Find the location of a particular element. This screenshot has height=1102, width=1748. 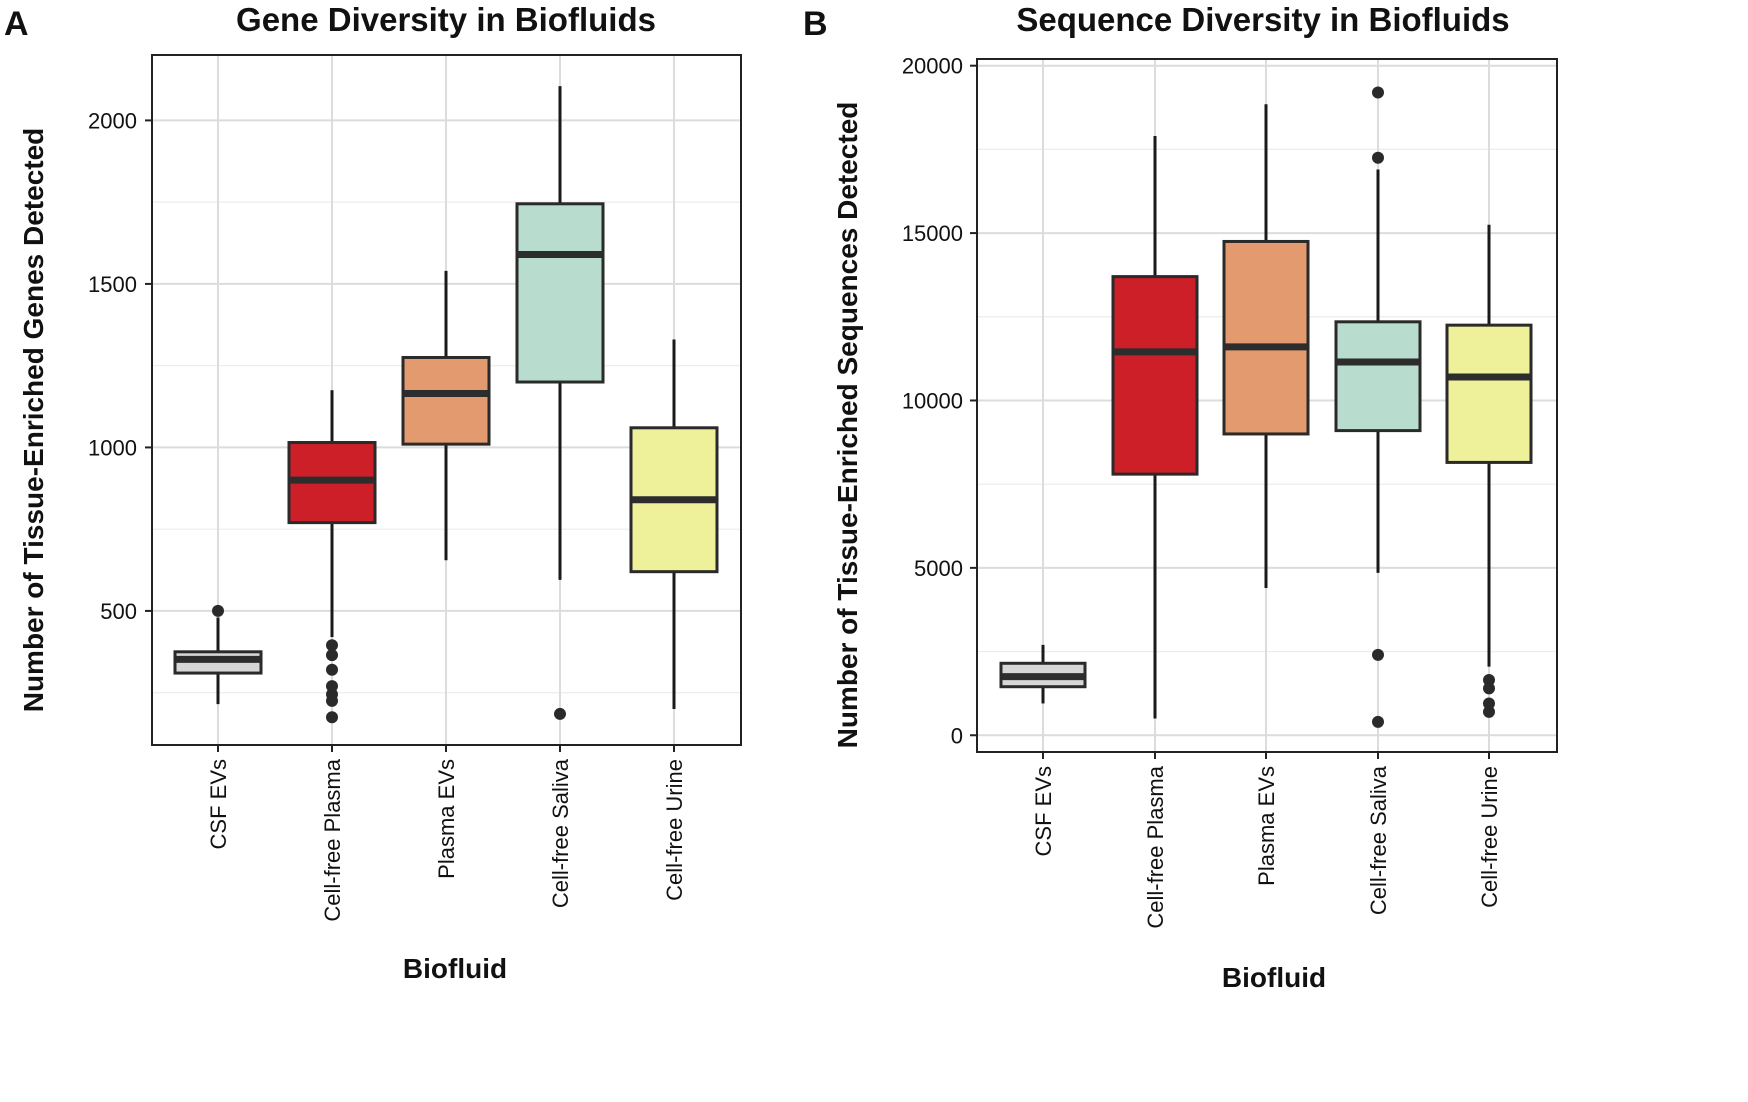

y-tick-label: 10000 is located at coordinates (932, 400).